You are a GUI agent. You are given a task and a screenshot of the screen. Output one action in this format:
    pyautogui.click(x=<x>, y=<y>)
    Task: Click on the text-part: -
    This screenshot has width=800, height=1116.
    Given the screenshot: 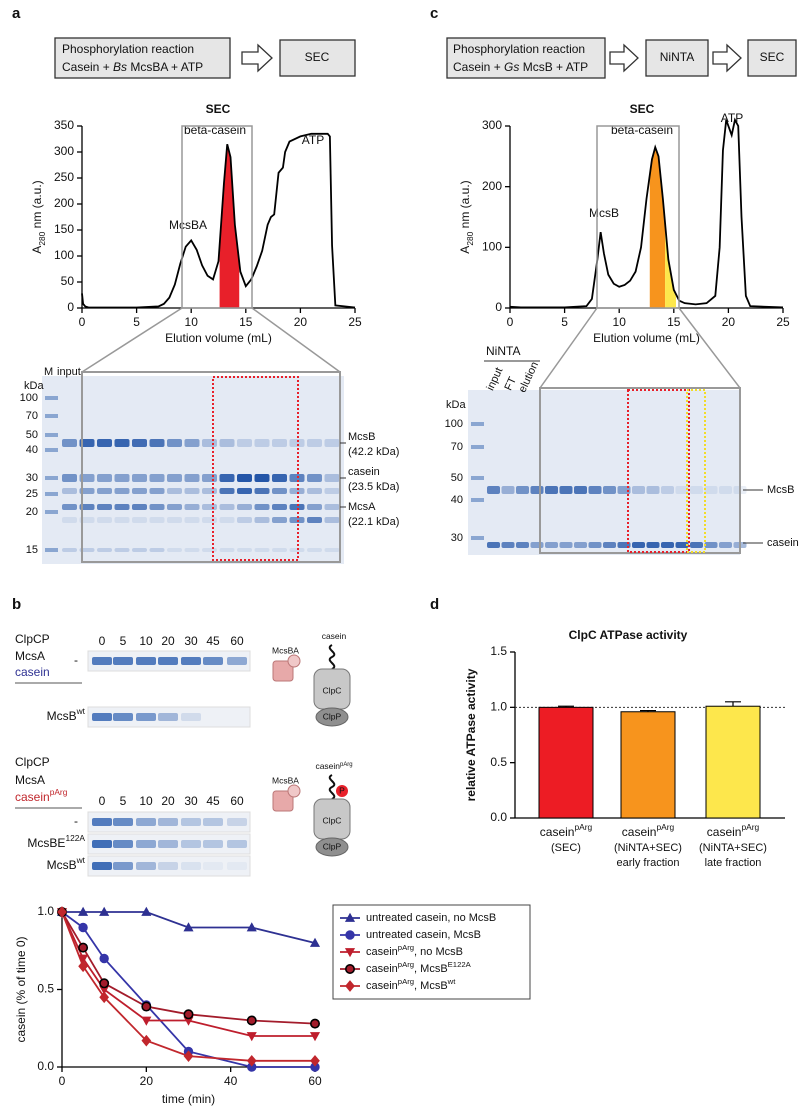 What is the action you would take?
    pyautogui.click(x=76, y=821)
    